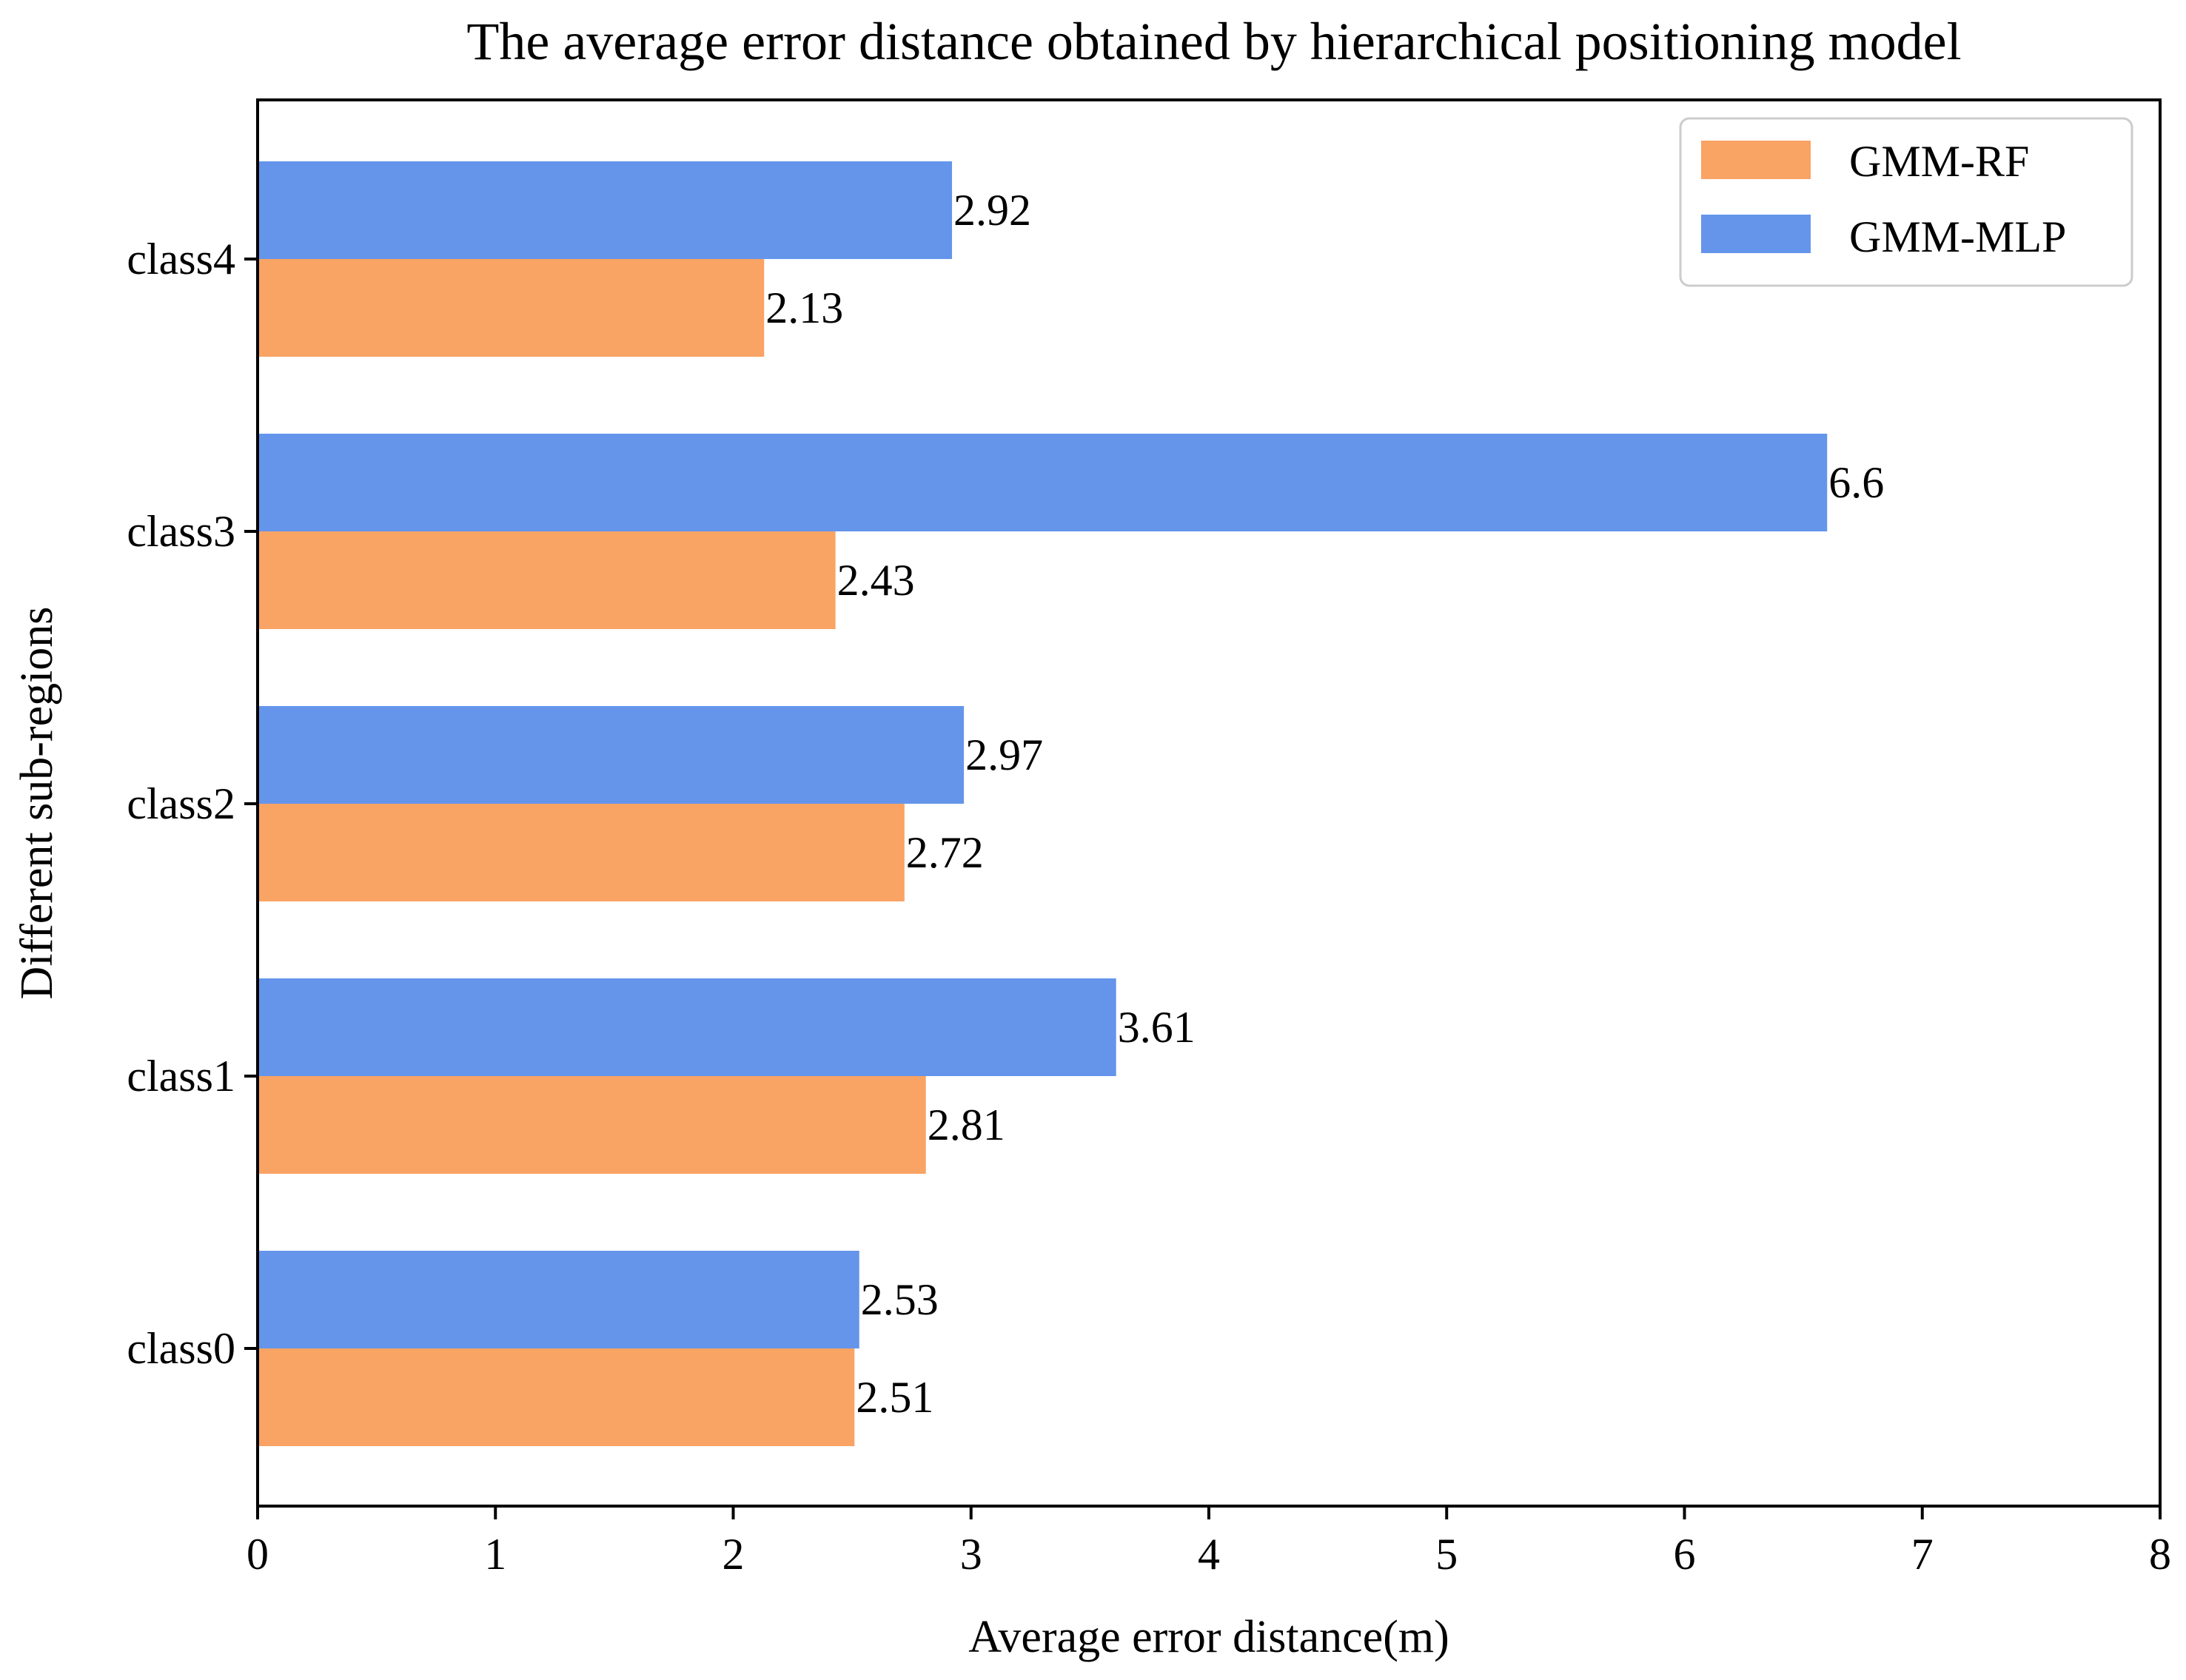 The width and height of the screenshot is (2186, 1680). What do you see at coordinates (1957, 237) in the screenshot?
I see `legend-label-gmm-mlp: GMM-MLP` at bounding box center [1957, 237].